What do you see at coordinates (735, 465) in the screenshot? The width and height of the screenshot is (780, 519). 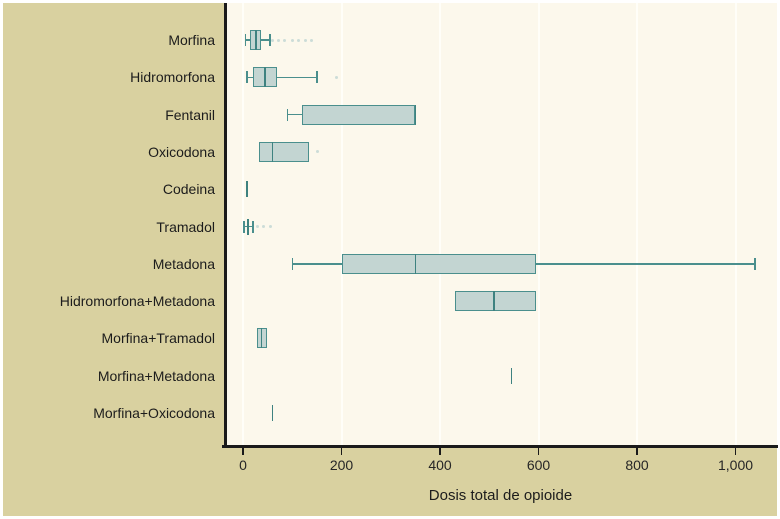 I see `x-tick-label: 1,000` at bounding box center [735, 465].